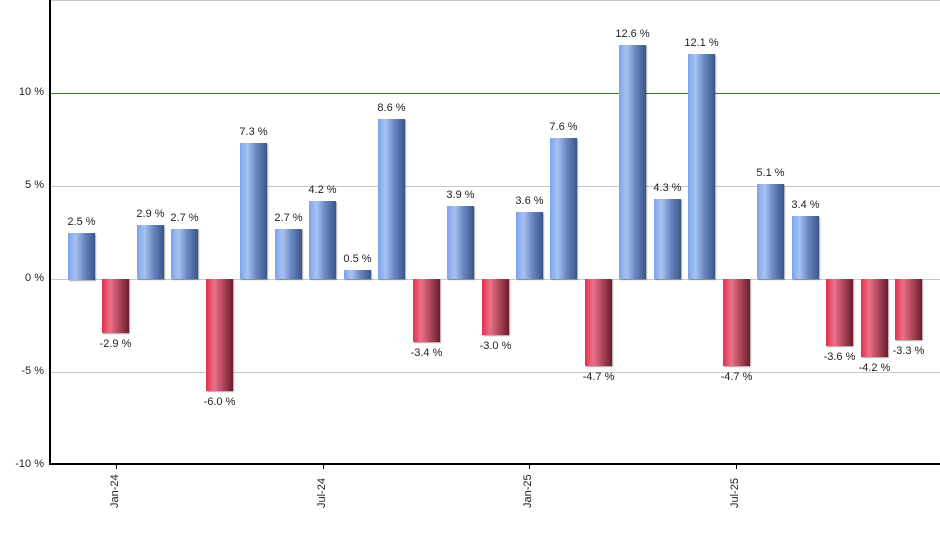 The image size is (940, 550). I want to click on x-axis-line, so click(494, 464).